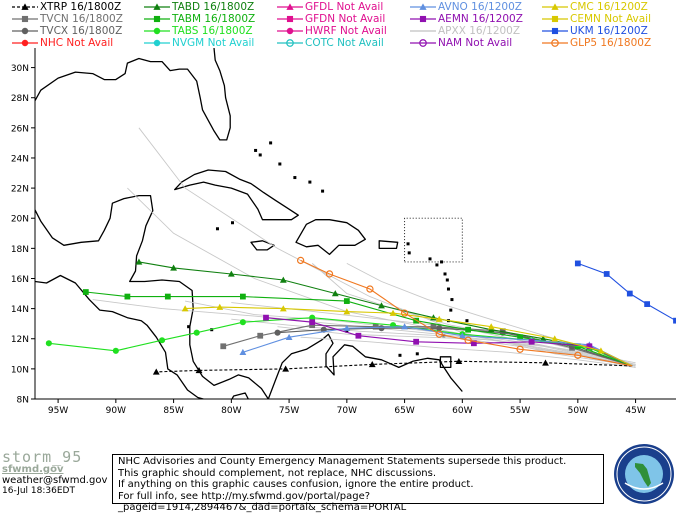 This screenshot has width=676, height=514. What do you see at coordinates (329, 43) in the screenshot?
I see `legend-entry: COTC Not Avail` at bounding box center [329, 43].